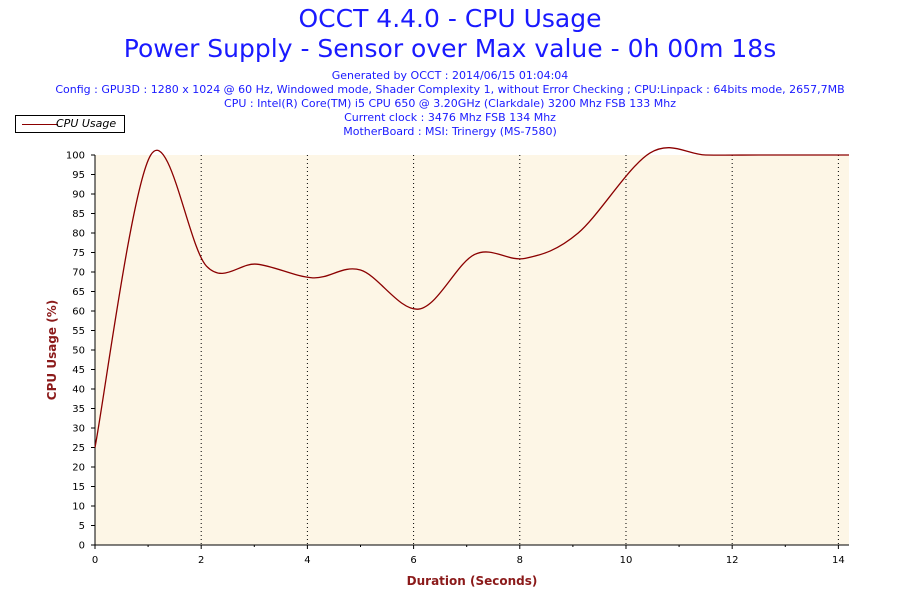  What do you see at coordinates (78, 507) in the screenshot?
I see `y-tick-label-10: 10` at bounding box center [78, 507].